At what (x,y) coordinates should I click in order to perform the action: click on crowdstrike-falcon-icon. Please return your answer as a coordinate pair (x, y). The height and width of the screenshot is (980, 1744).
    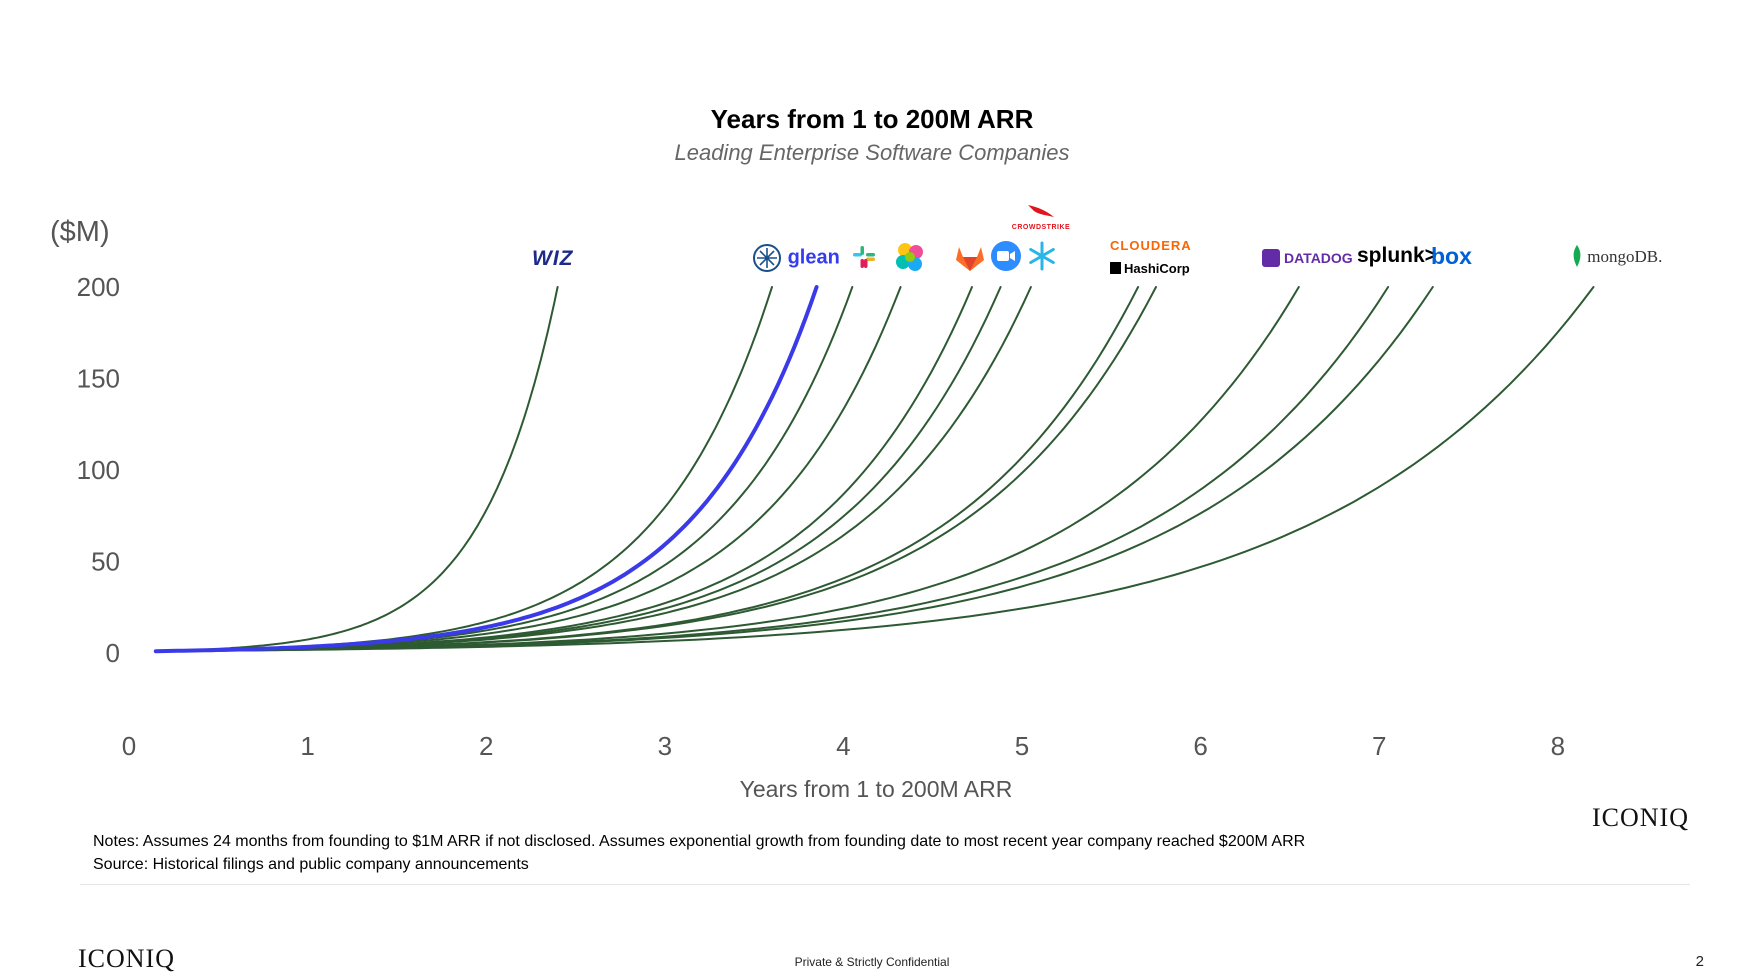
    Looking at the image, I should click on (1041, 211).